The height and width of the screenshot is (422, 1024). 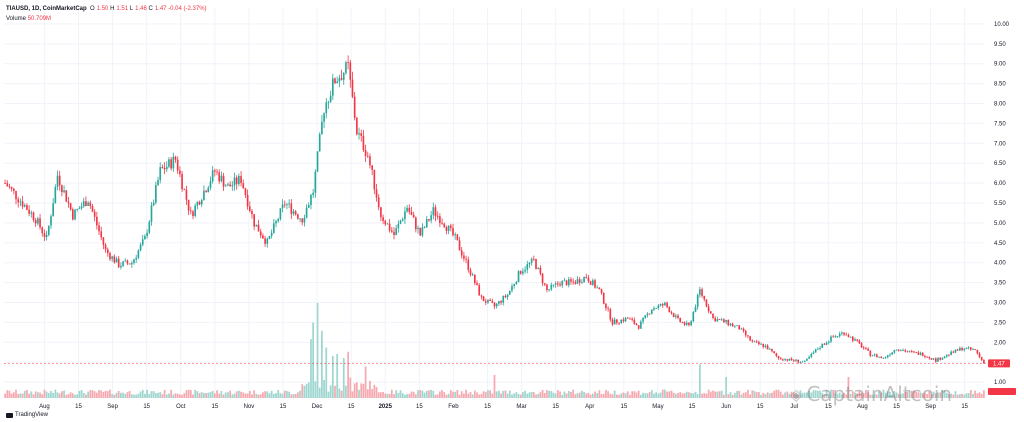 What do you see at coordinates (16, 19) in the screenshot?
I see `volume-label: Volume` at bounding box center [16, 19].